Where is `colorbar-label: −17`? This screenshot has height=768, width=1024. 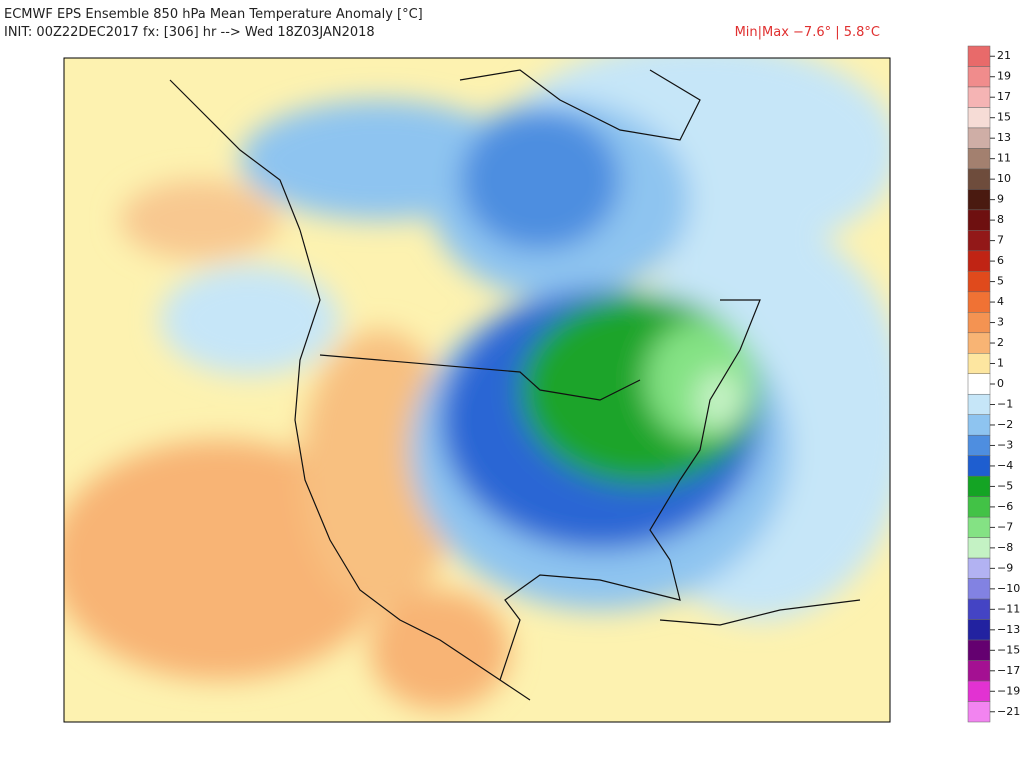 colorbar-label: −17 is located at coordinates (1008, 670).